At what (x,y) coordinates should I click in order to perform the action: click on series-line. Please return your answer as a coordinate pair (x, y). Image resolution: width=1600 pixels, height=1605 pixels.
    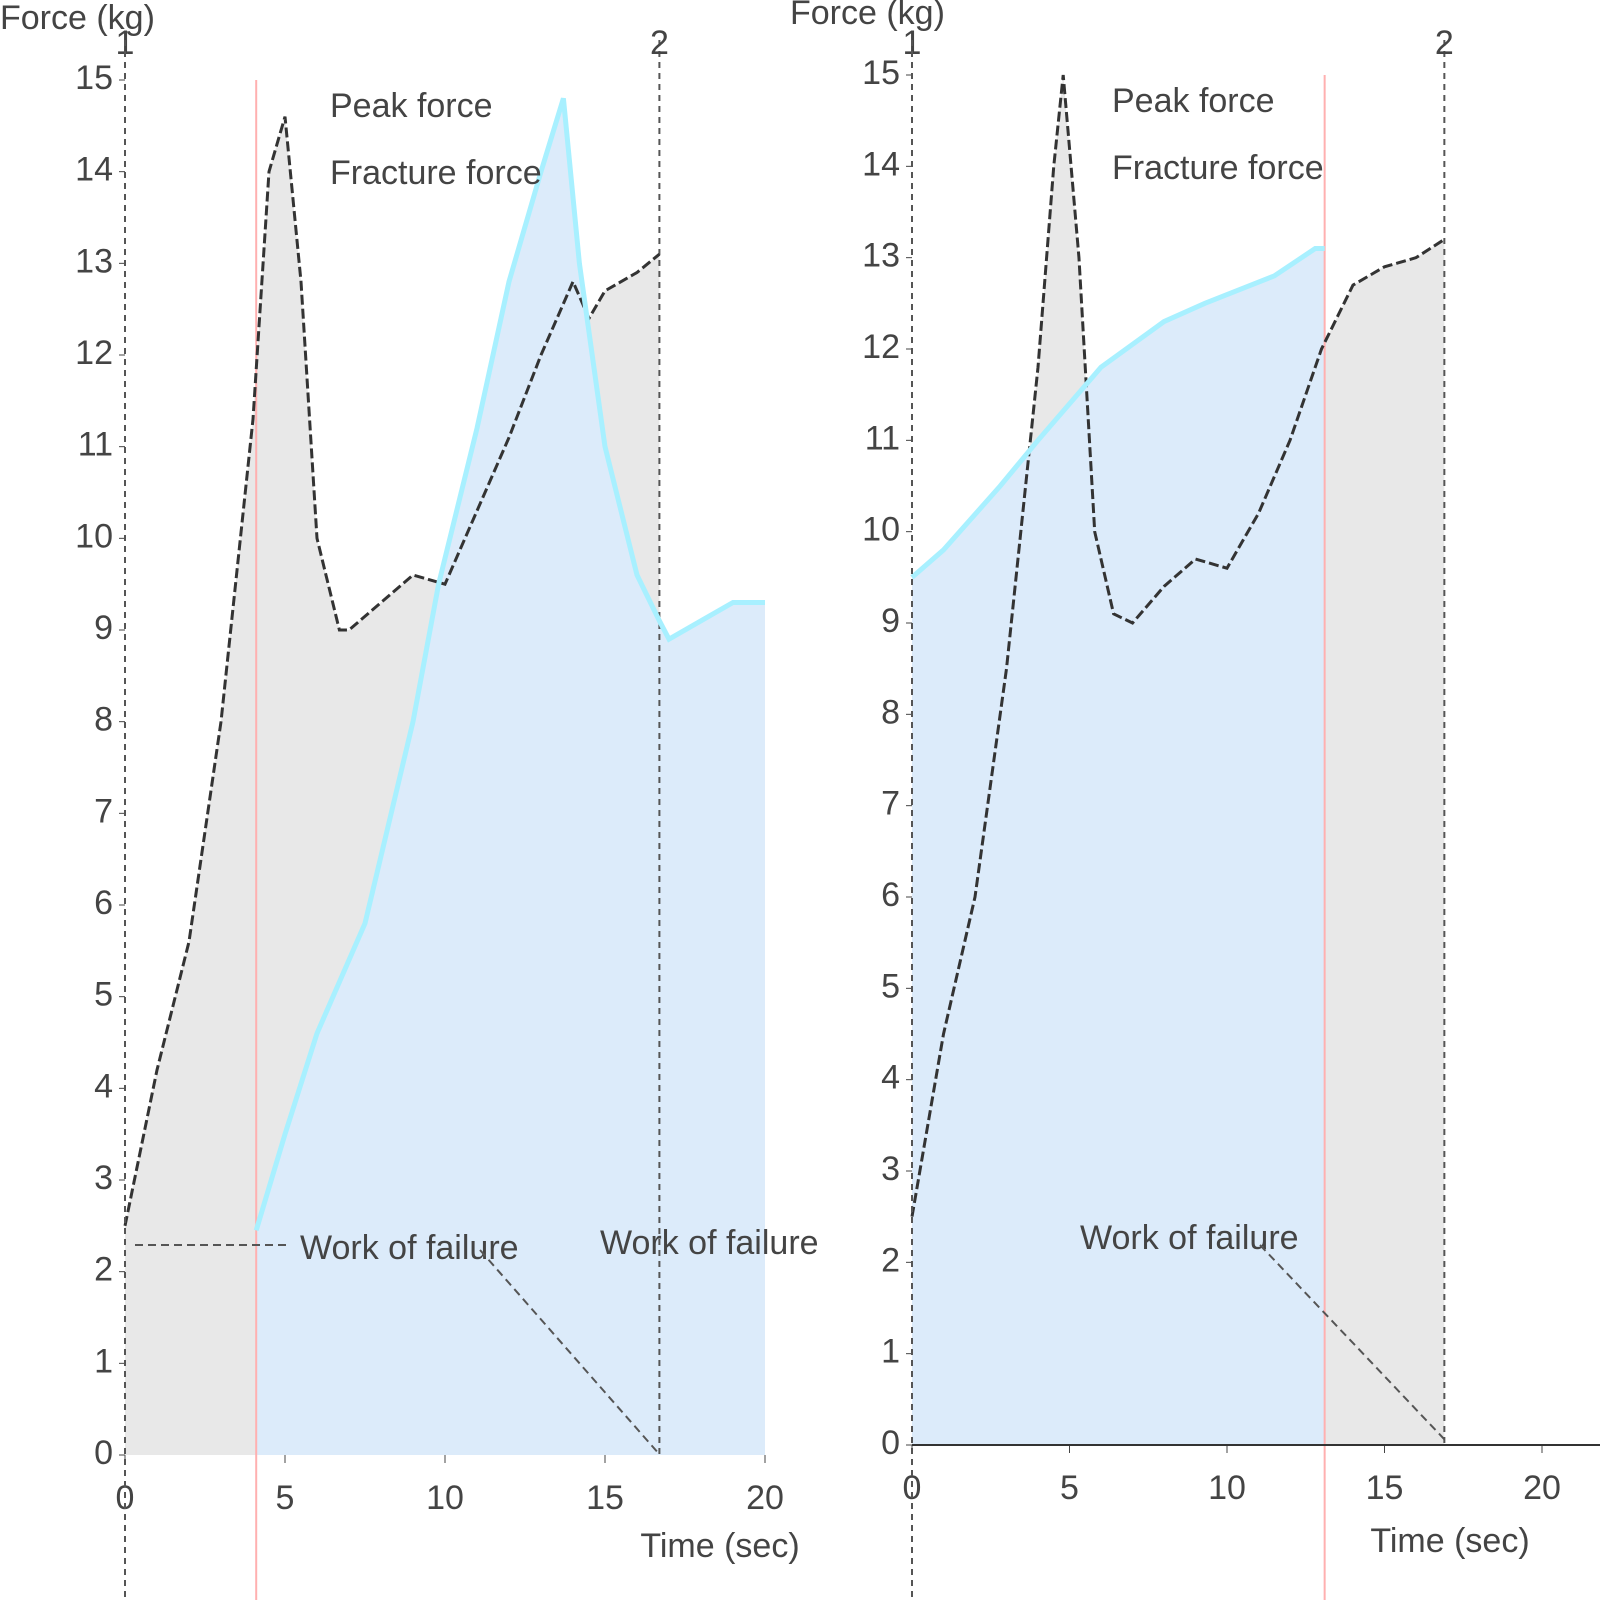
    Looking at the image, I should click on (1117, 413).